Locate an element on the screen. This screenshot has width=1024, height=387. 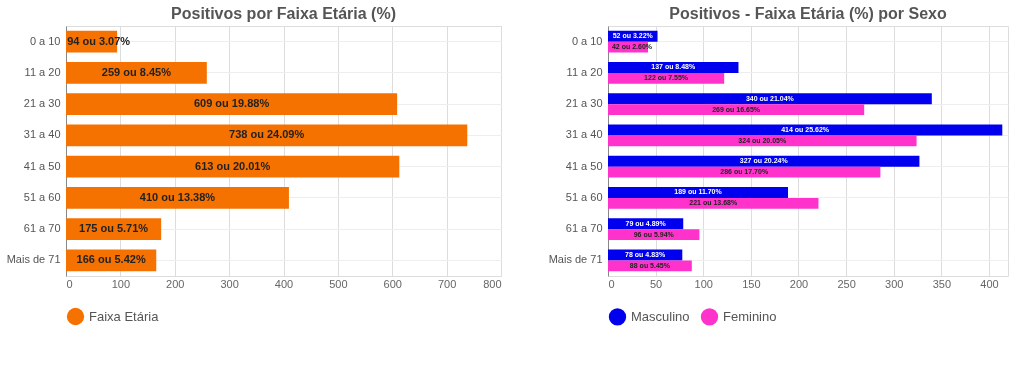
data-label: 738 ou 24.09% is located at coordinates (267, 134).